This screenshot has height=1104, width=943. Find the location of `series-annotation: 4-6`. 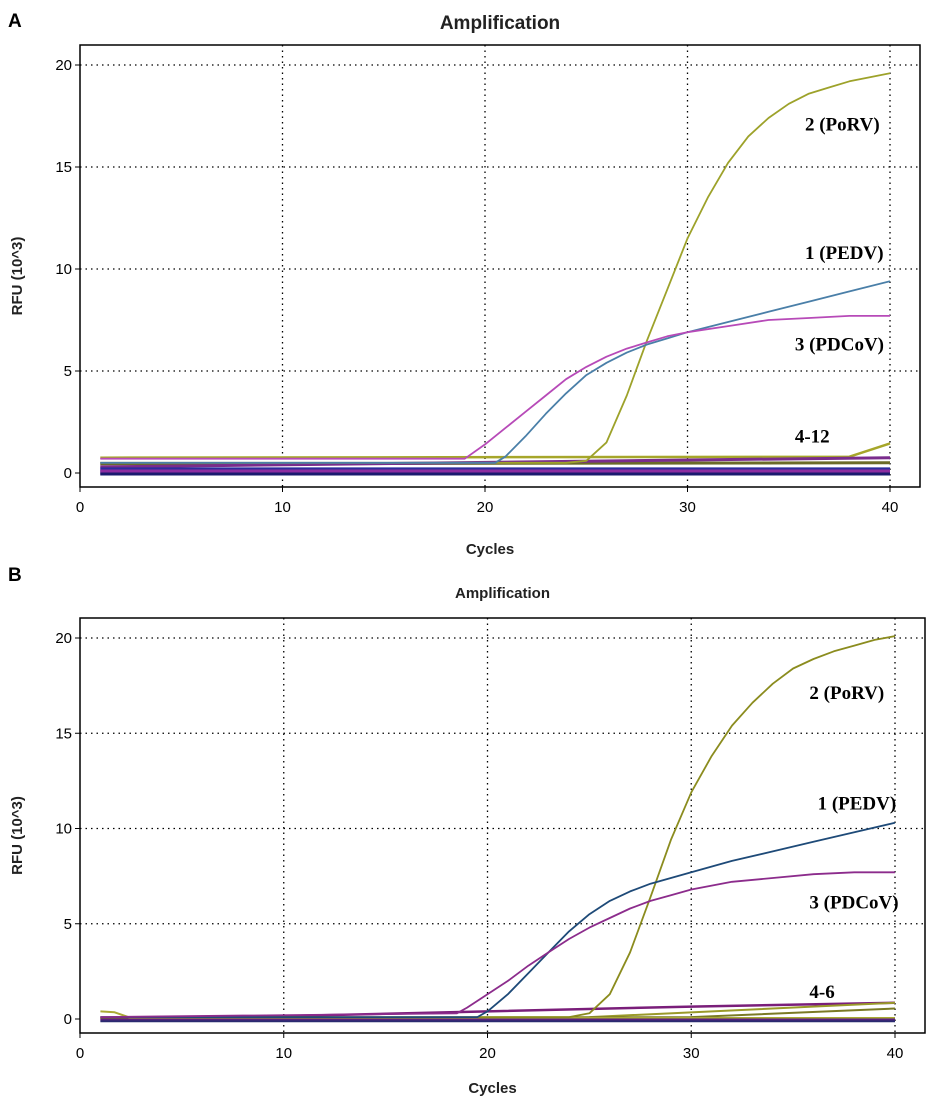

series-annotation: 4-6 is located at coordinates (821, 992).